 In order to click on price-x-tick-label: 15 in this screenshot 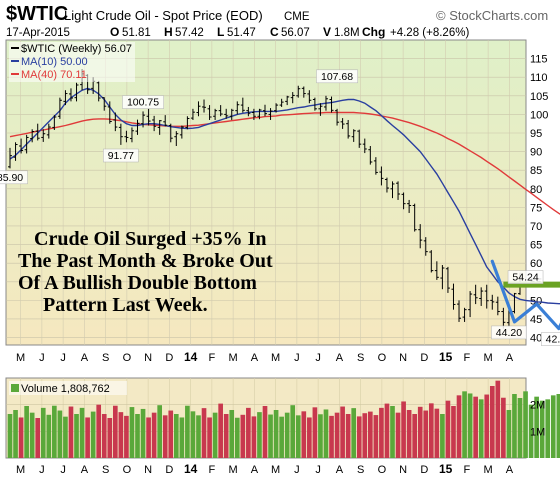, I will do `click(446, 357)`.